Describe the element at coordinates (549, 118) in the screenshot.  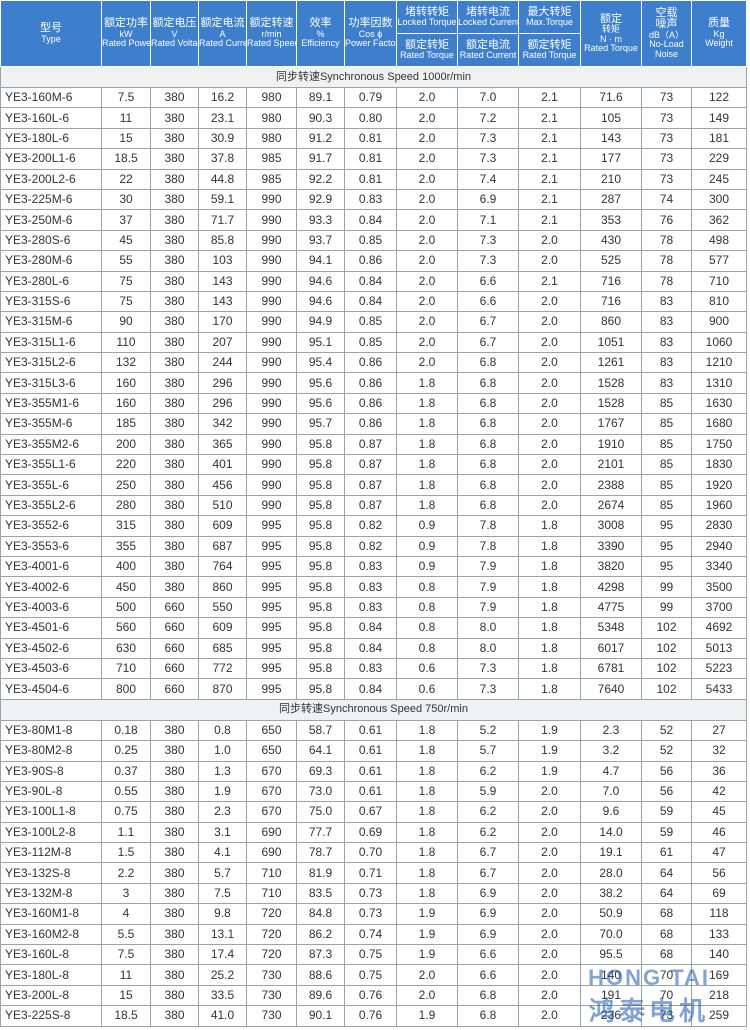
I see `value-cell: 2.1` at that location.